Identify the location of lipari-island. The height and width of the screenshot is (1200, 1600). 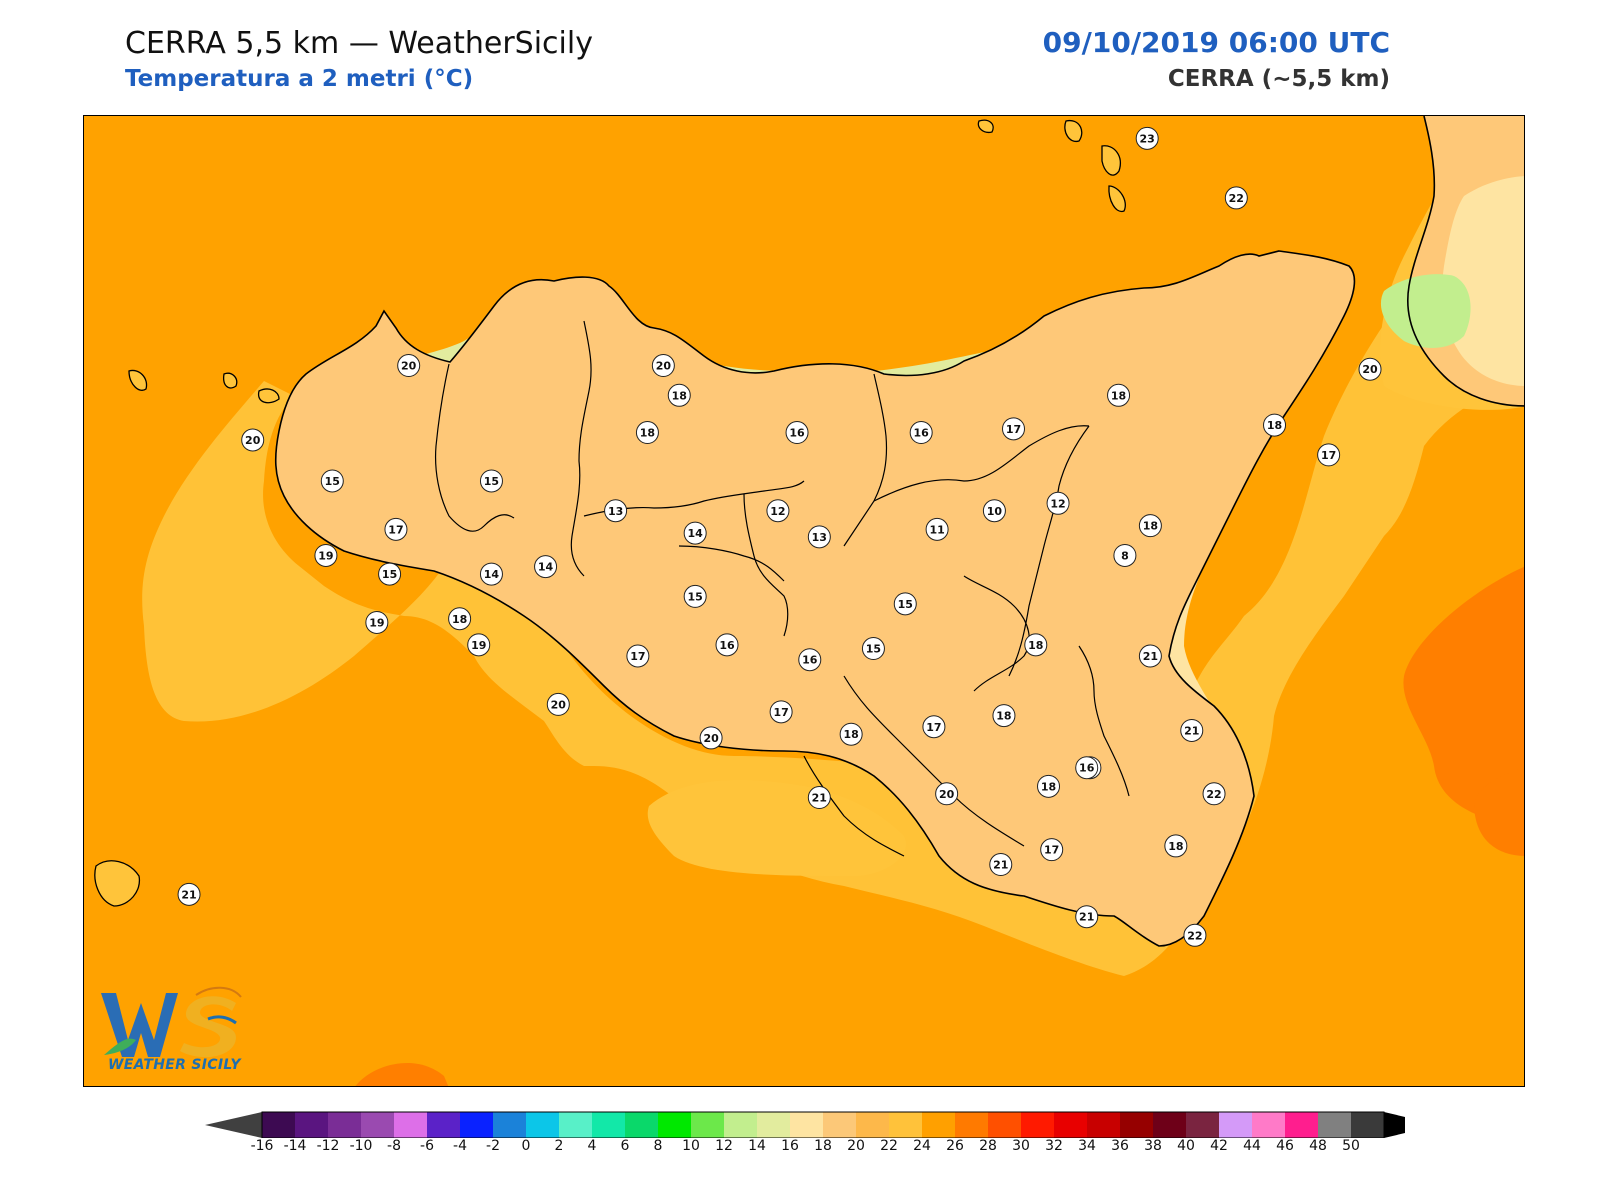
(985, 126).